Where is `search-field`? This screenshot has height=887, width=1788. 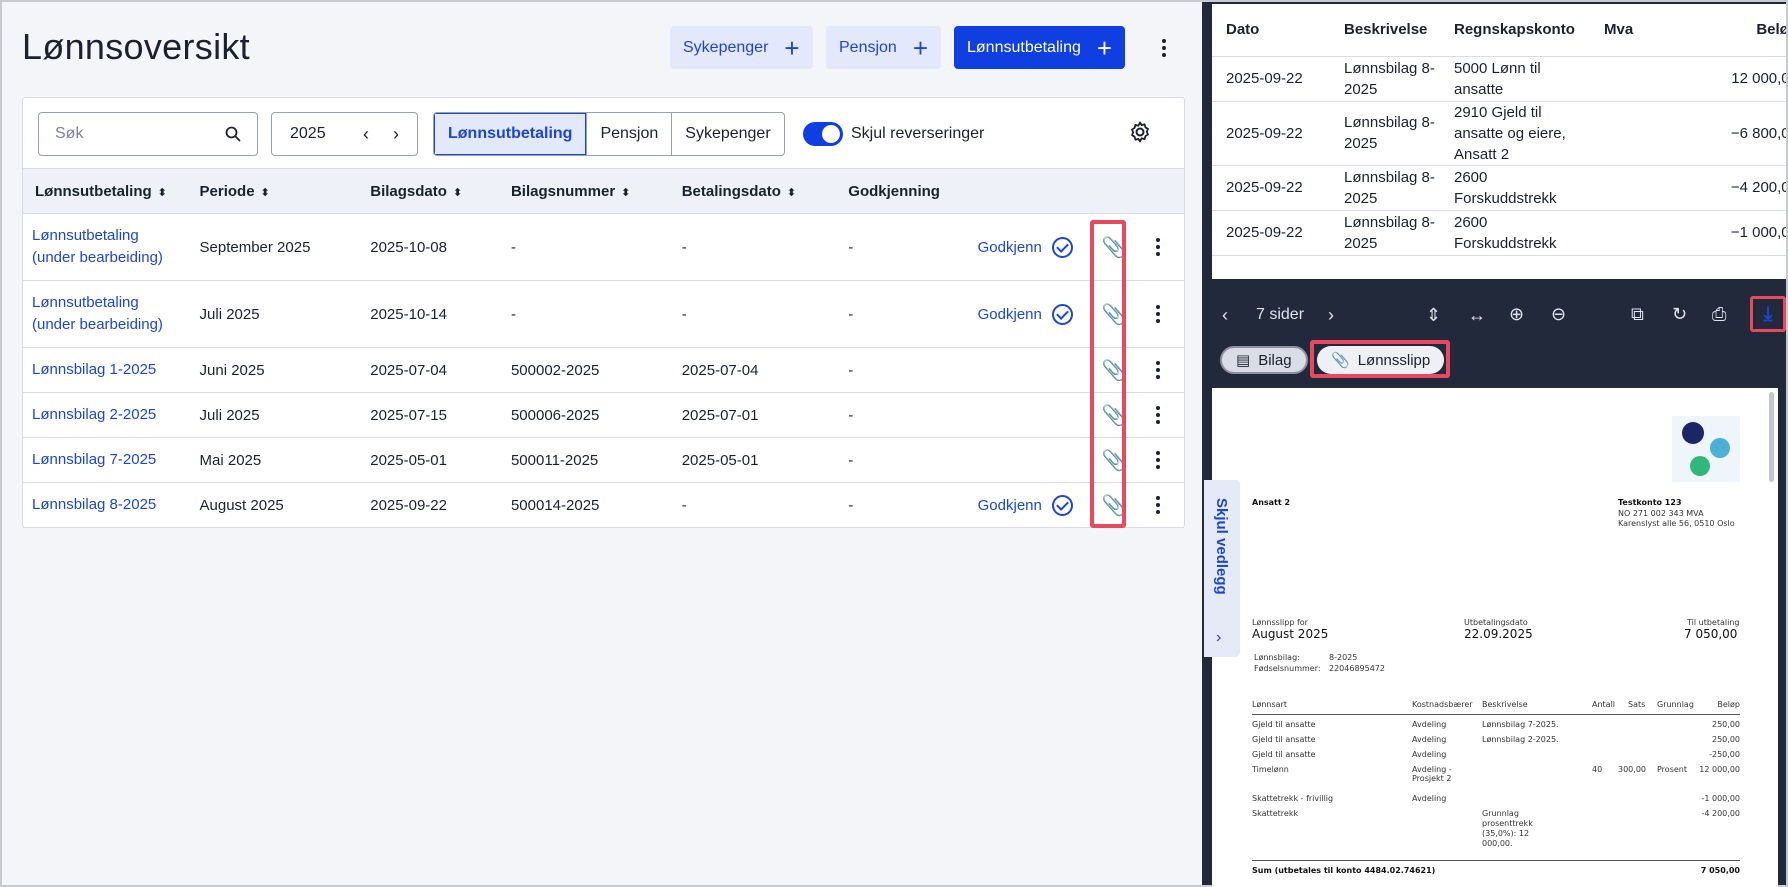 search-field is located at coordinates (148, 134).